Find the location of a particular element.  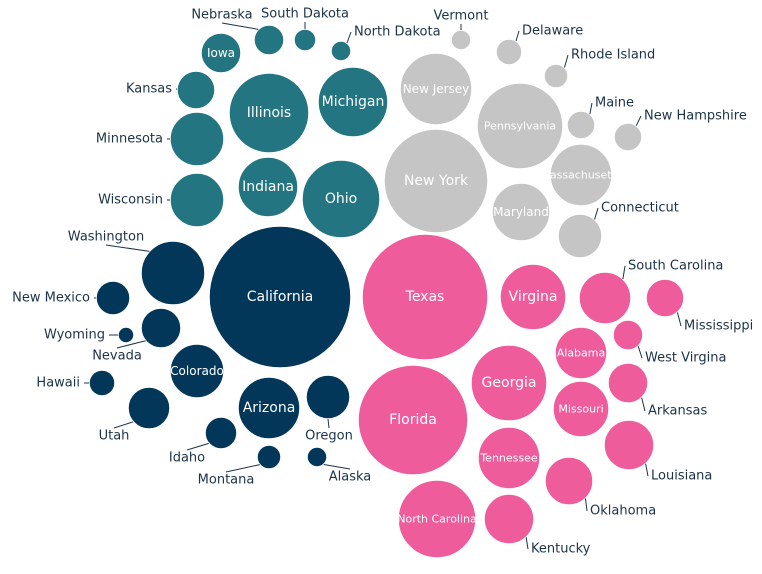

bubble-new-hampshire is located at coordinates (628, 137).